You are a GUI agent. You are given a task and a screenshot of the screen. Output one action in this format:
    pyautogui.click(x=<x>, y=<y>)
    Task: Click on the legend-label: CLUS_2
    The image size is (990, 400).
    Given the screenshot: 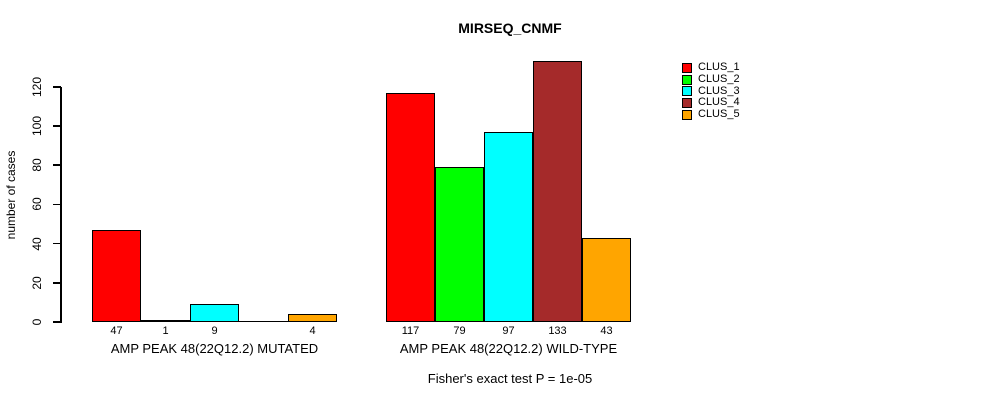 What is the action you would take?
    pyautogui.click(x=719, y=79)
    